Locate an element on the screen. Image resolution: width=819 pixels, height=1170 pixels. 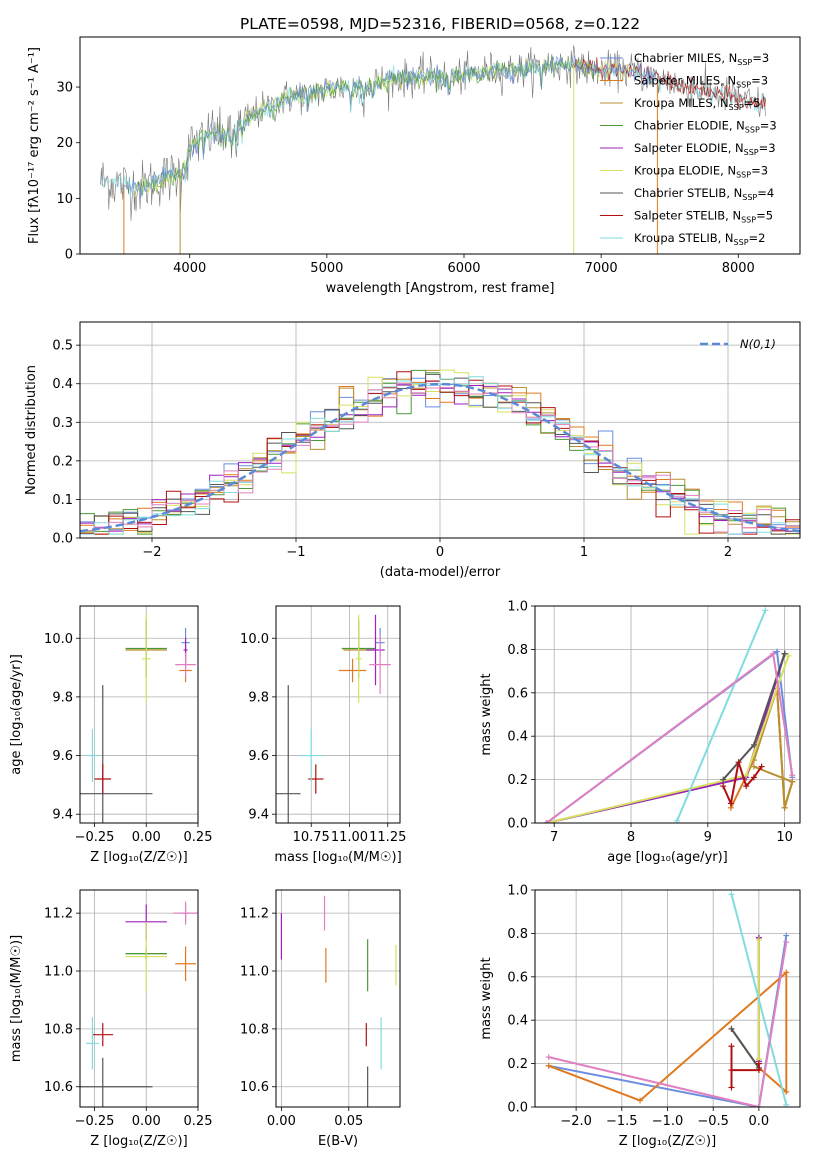
y-tick-label: 30 is located at coordinates (64, 88).